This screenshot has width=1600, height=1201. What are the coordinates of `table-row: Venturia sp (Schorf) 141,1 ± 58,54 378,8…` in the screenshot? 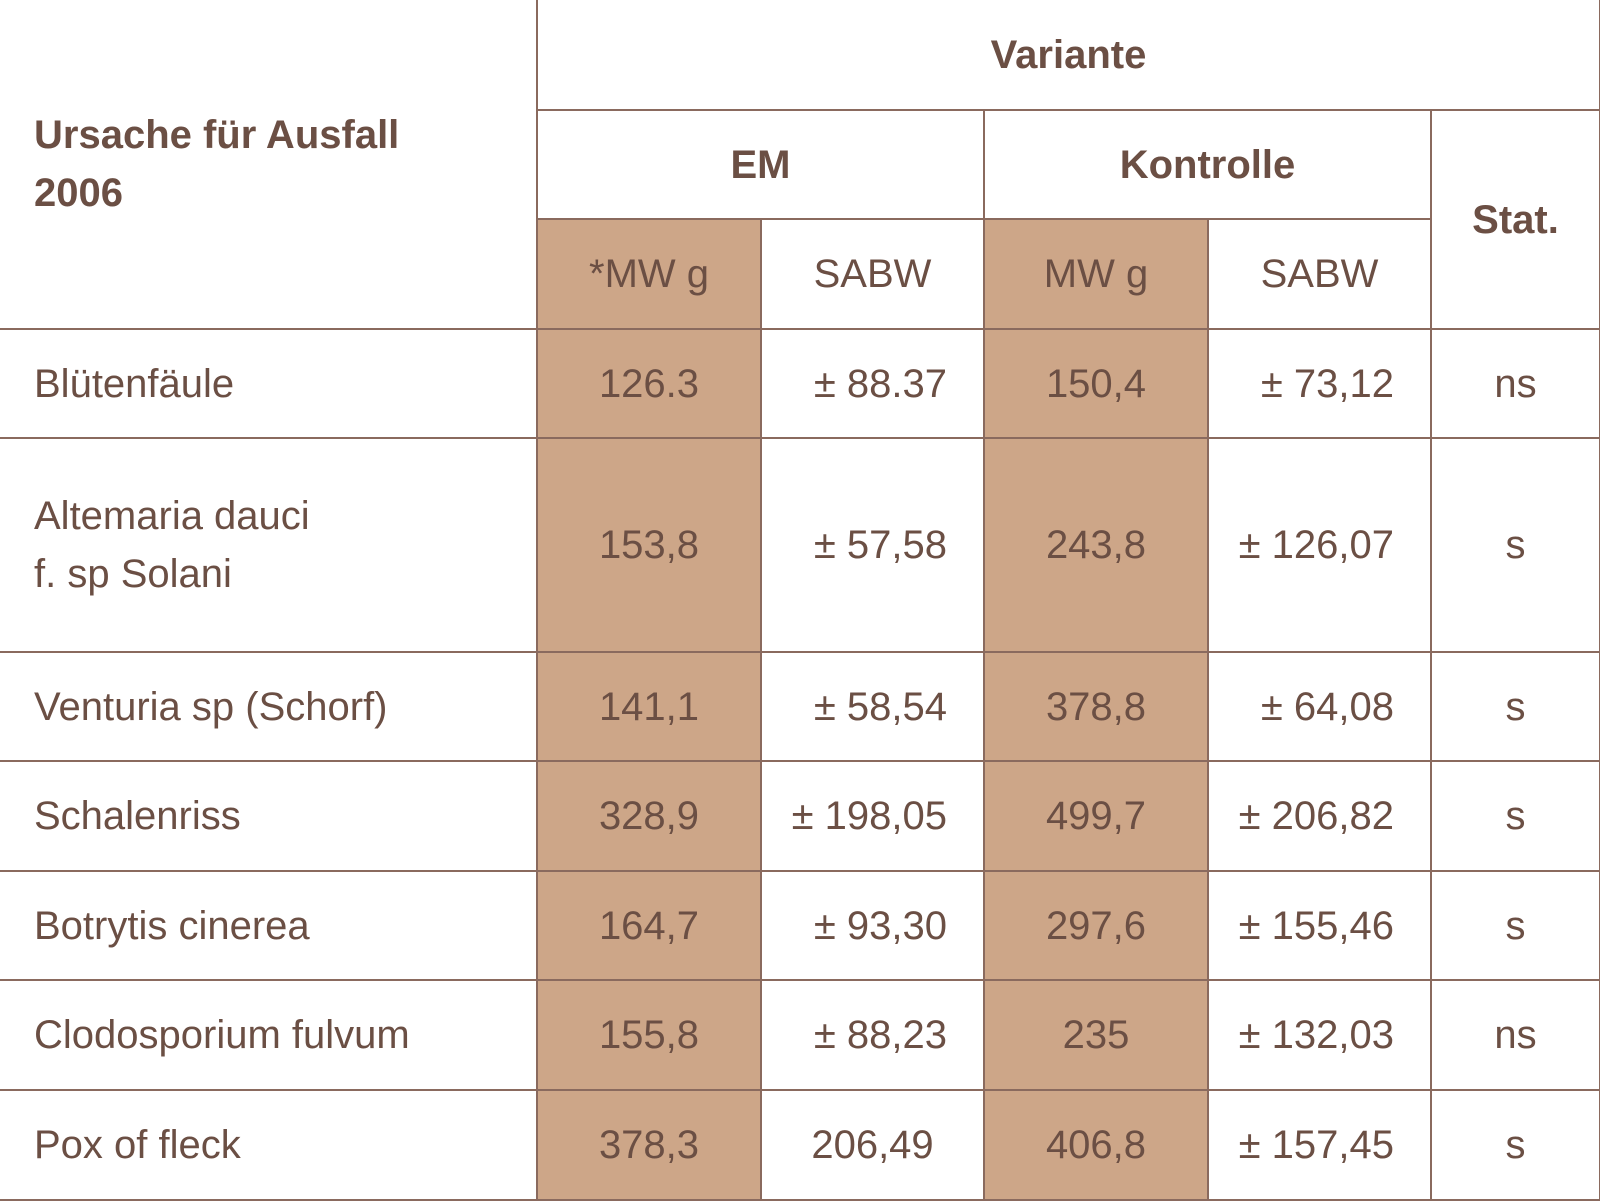 It's located at (800, 706).